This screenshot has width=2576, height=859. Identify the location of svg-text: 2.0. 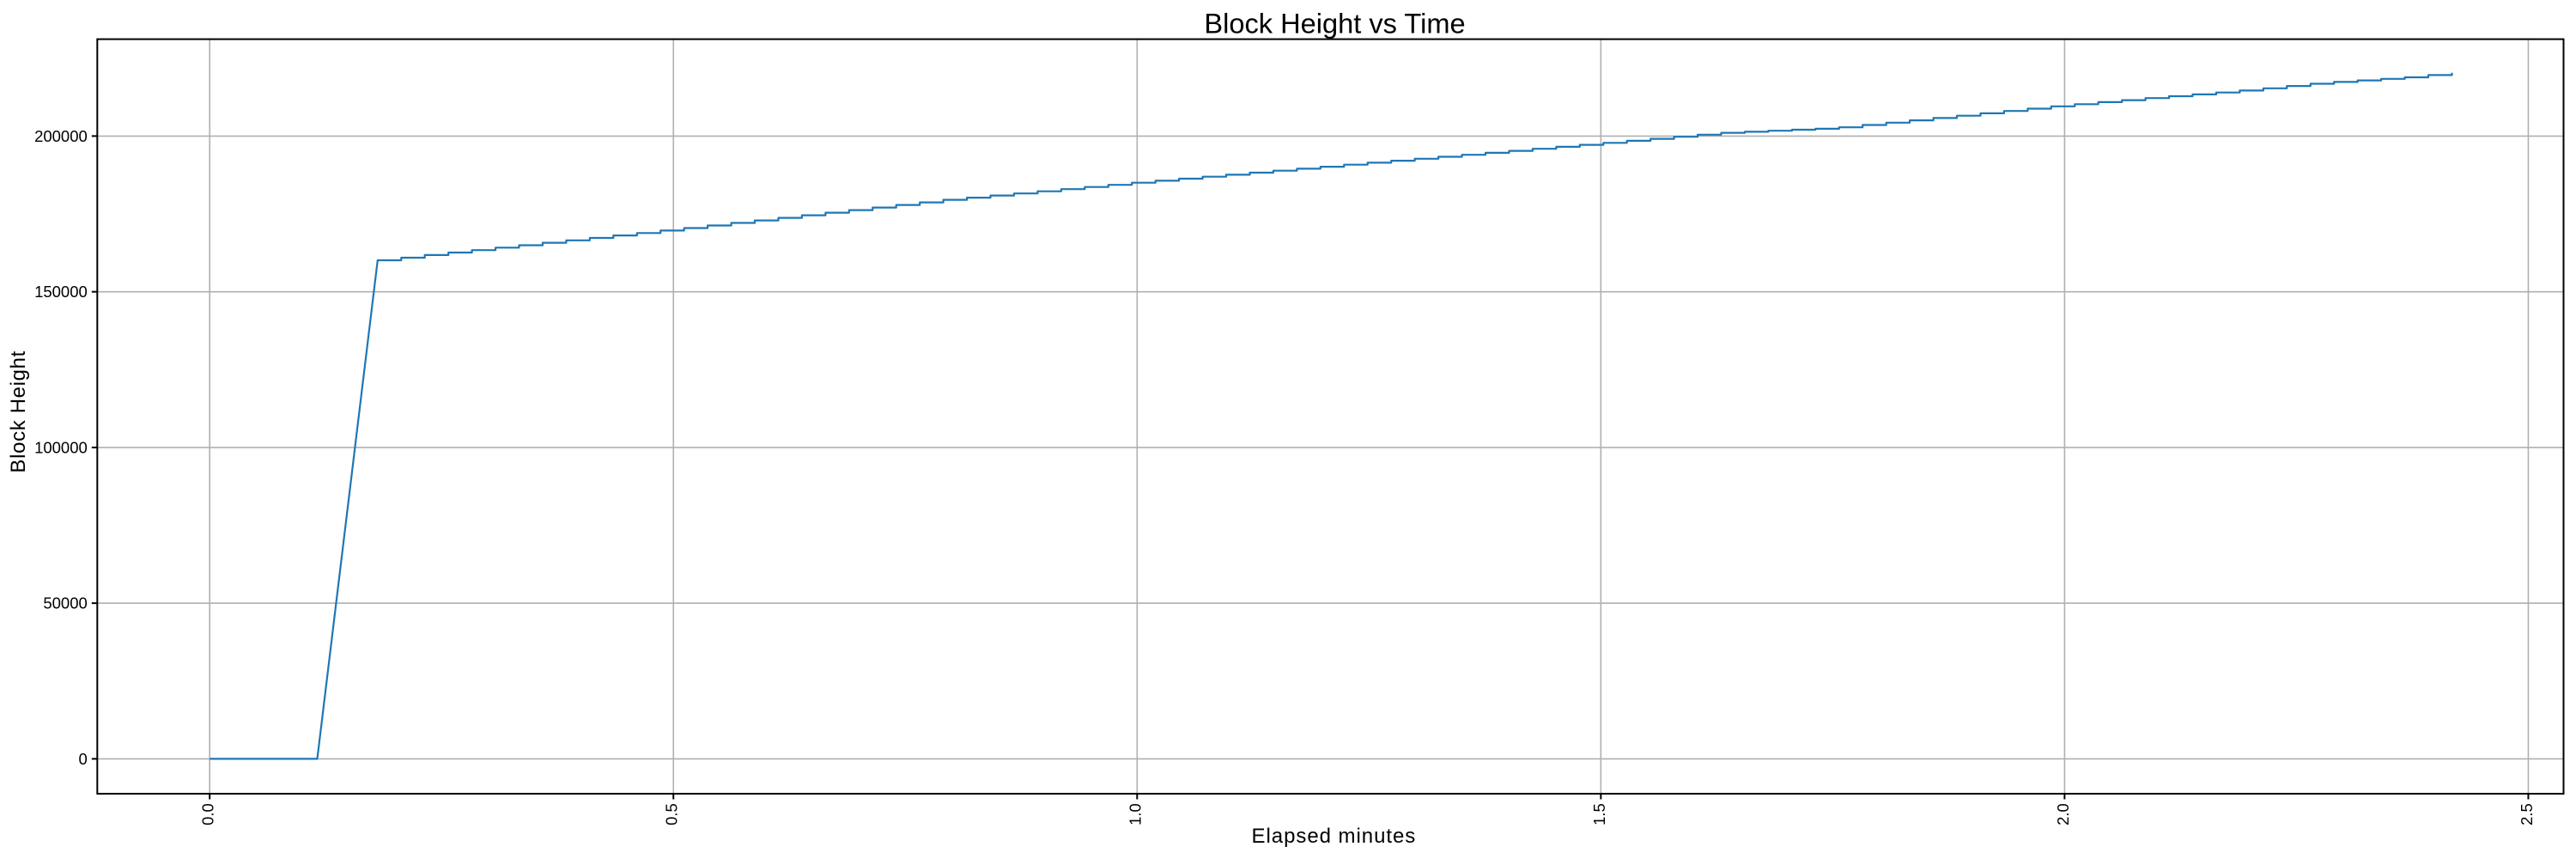
(2063, 814).